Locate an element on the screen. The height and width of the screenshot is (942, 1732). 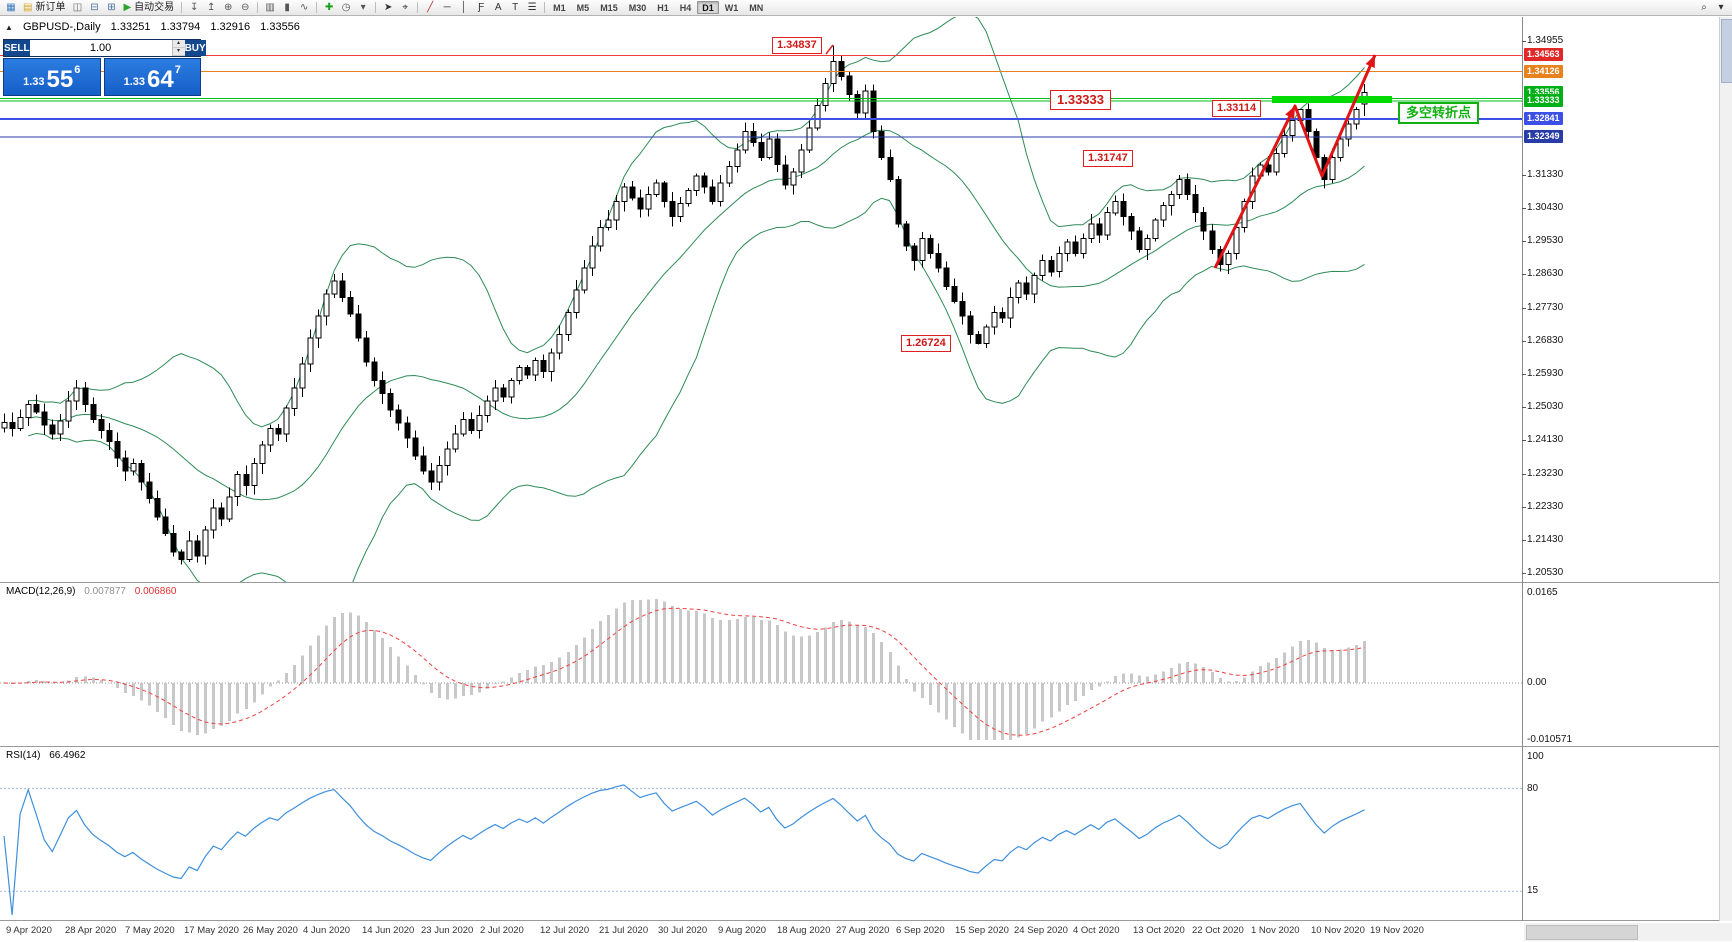
timeframe-m5: M5 is located at coordinates (583, 7).